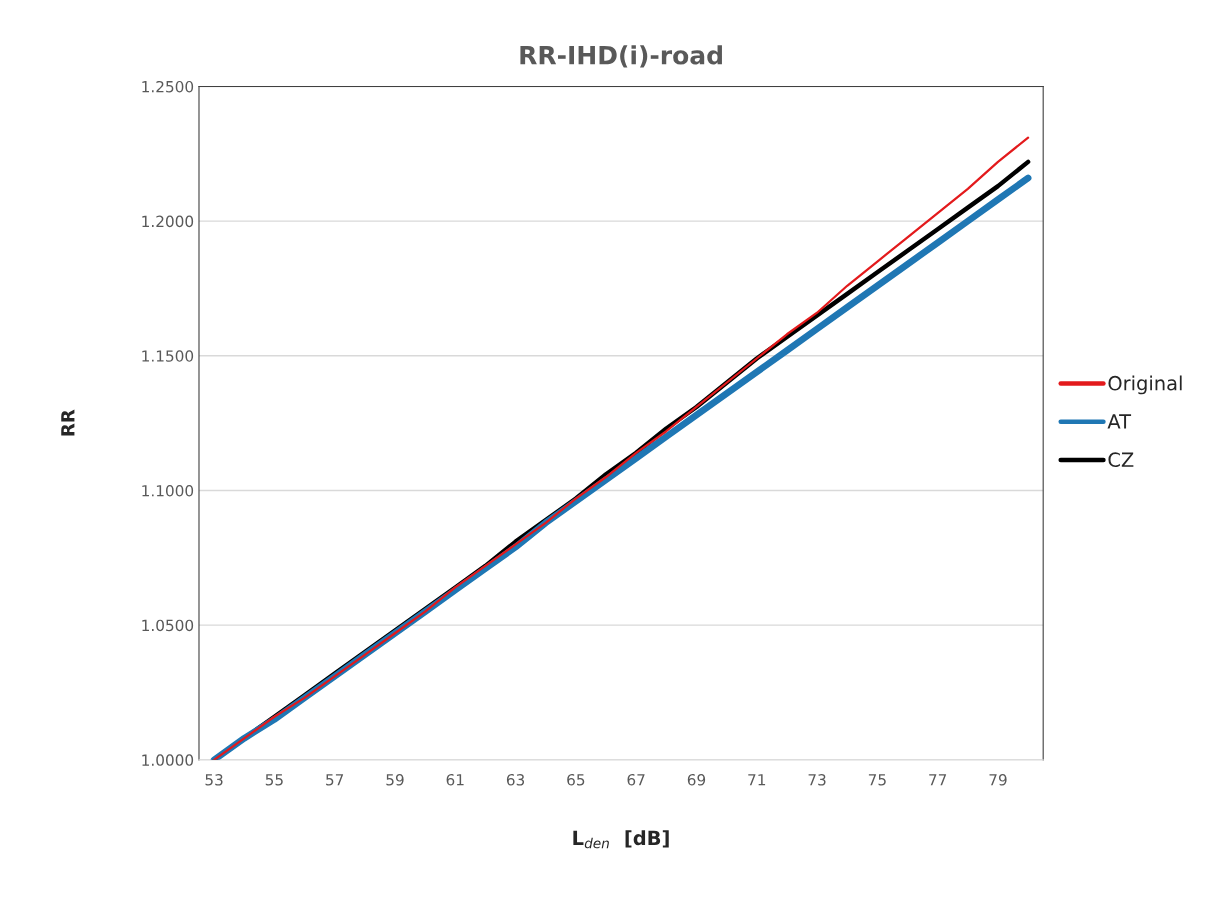 This screenshot has height=910, width=1206. Describe the element at coordinates (214, 780) in the screenshot. I see `x-tick-label: 53` at that location.